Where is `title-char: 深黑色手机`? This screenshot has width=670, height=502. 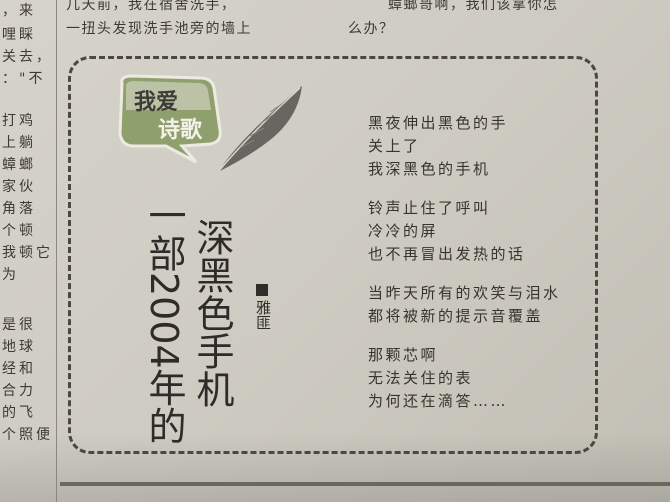 title-char: 深黑色手机 is located at coordinates (212, 313).